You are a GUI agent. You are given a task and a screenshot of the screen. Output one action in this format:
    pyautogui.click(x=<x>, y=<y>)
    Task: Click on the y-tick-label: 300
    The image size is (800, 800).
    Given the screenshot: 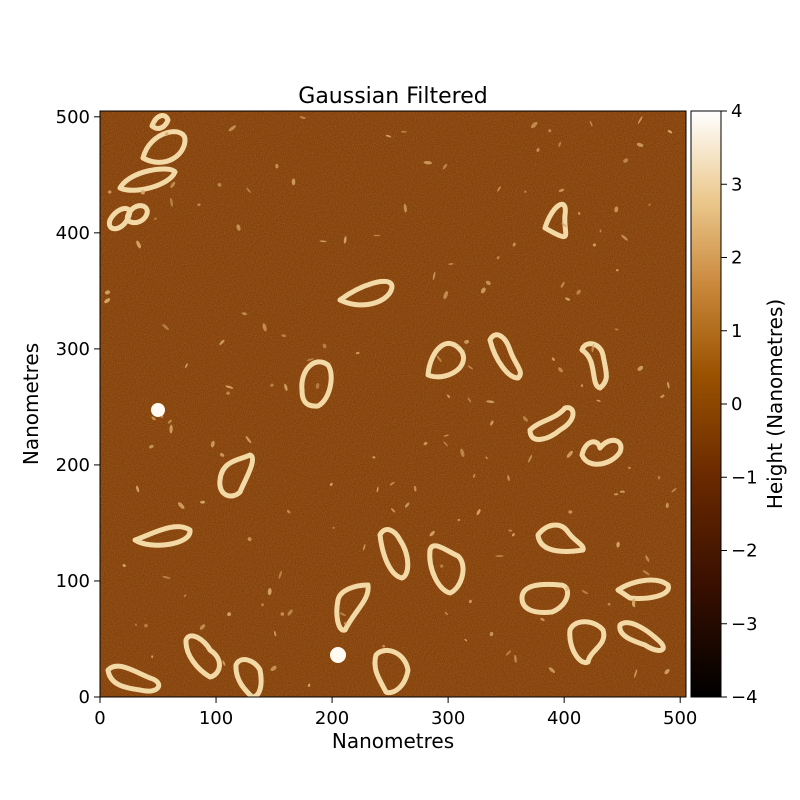 What is the action you would take?
    pyautogui.click(x=73, y=349)
    